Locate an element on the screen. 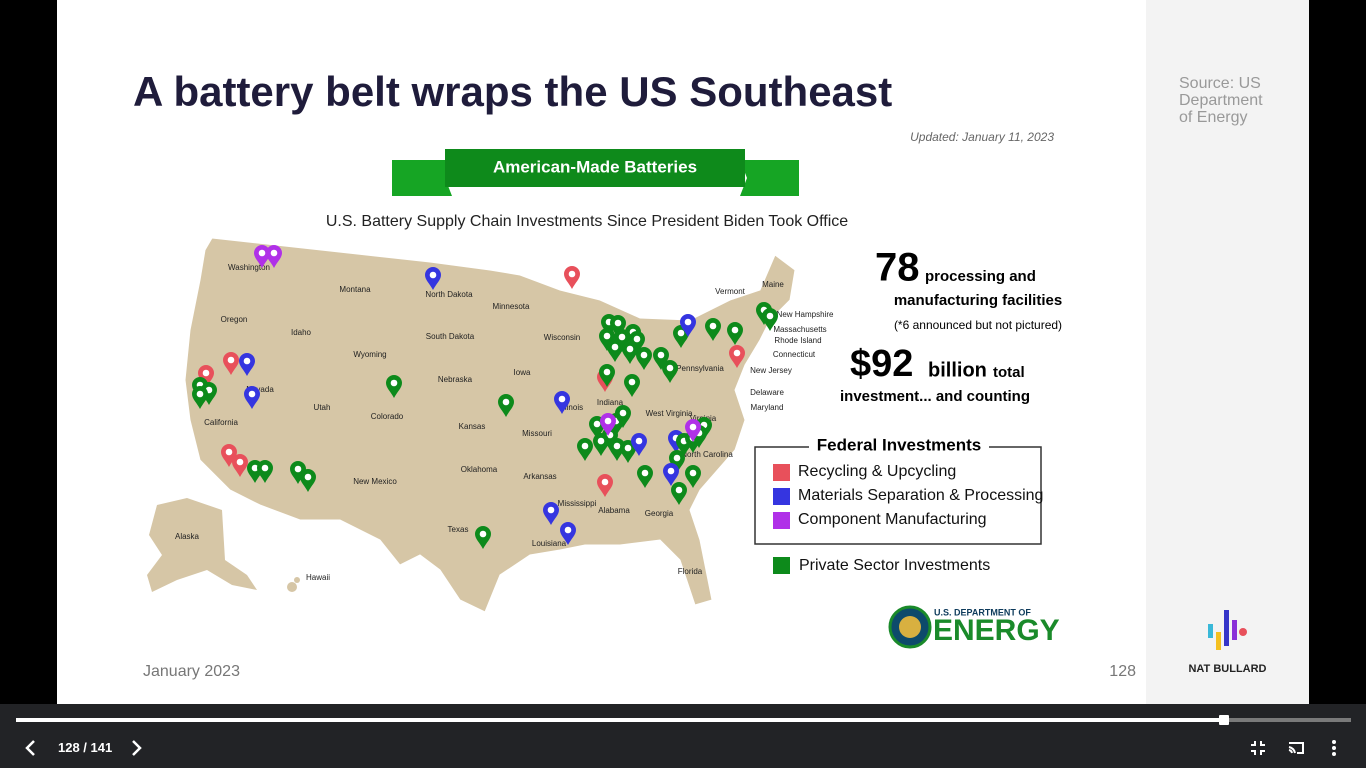  legend-title: Federal Investments is located at coordinates (899, 444).